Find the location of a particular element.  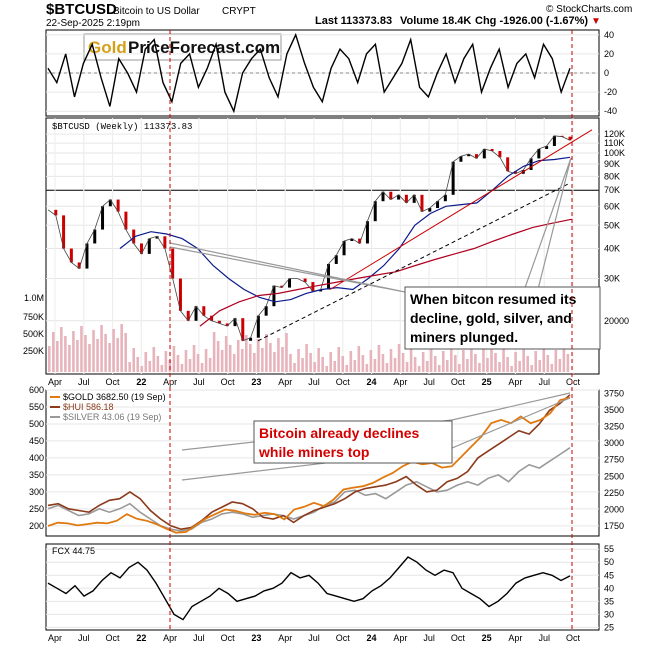

volume-tick-0: 1.0M is located at coordinates (34, 298).